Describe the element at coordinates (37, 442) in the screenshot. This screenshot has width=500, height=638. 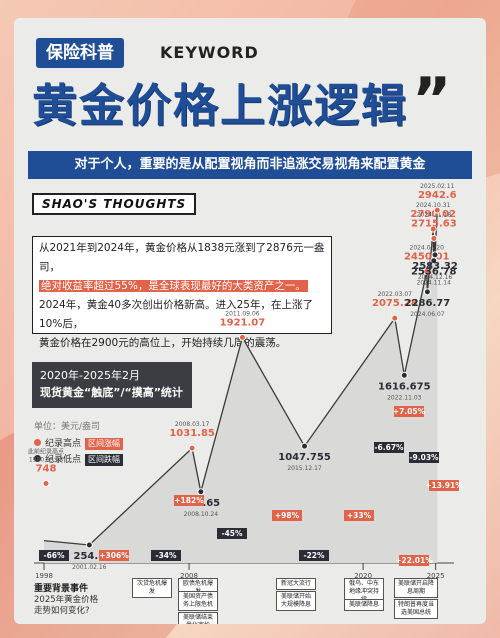
I see `high-dot-icon` at that location.